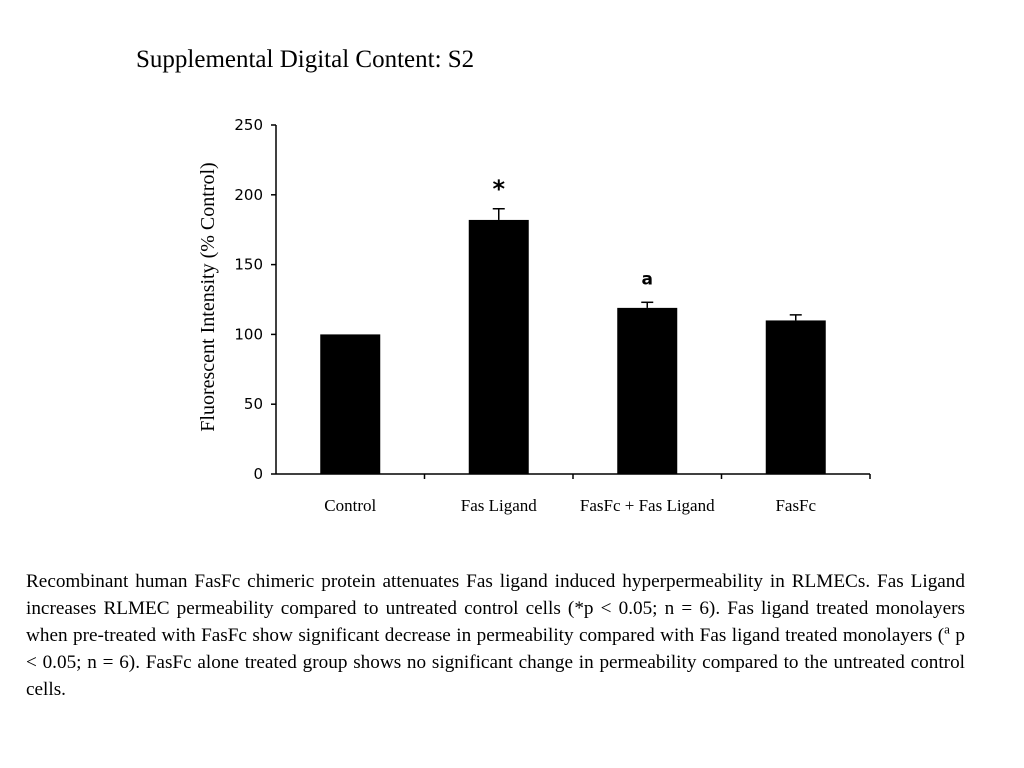  What do you see at coordinates (647, 505) in the screenshot?
I see `category-label: FasFc + Fas Ligand` at bounding box center [647, 505].